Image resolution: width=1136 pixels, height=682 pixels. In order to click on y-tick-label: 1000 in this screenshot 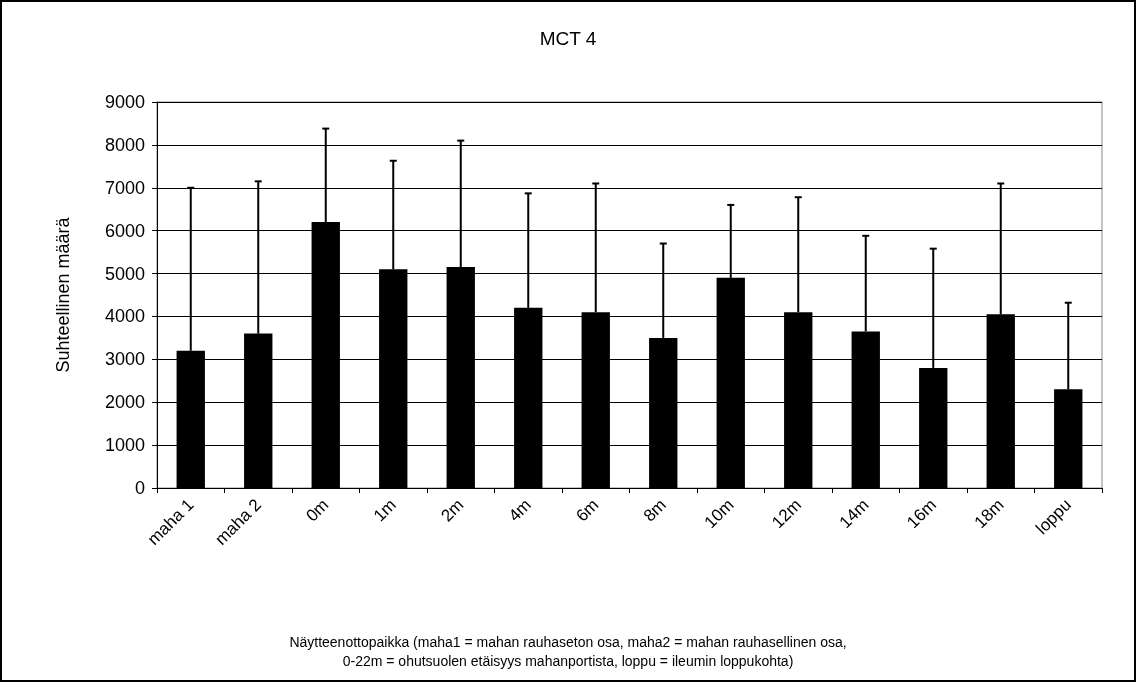, I will do `click(124, 445)`.